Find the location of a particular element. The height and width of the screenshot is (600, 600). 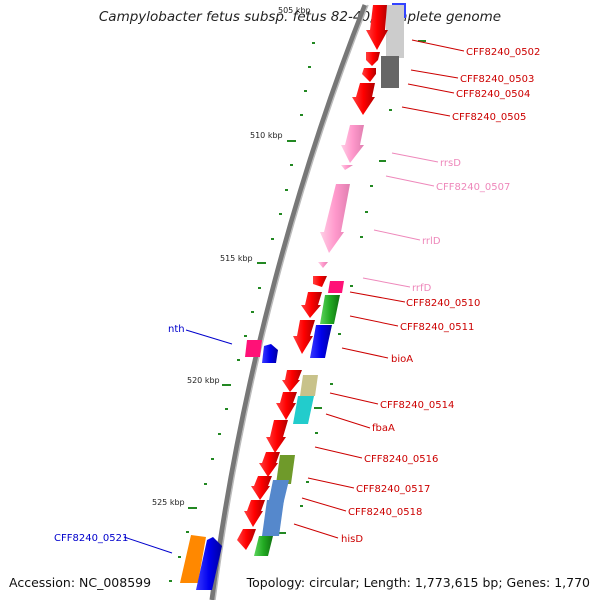

accession-label: Accession: NC_008599 is located at coordinates (80, 582).